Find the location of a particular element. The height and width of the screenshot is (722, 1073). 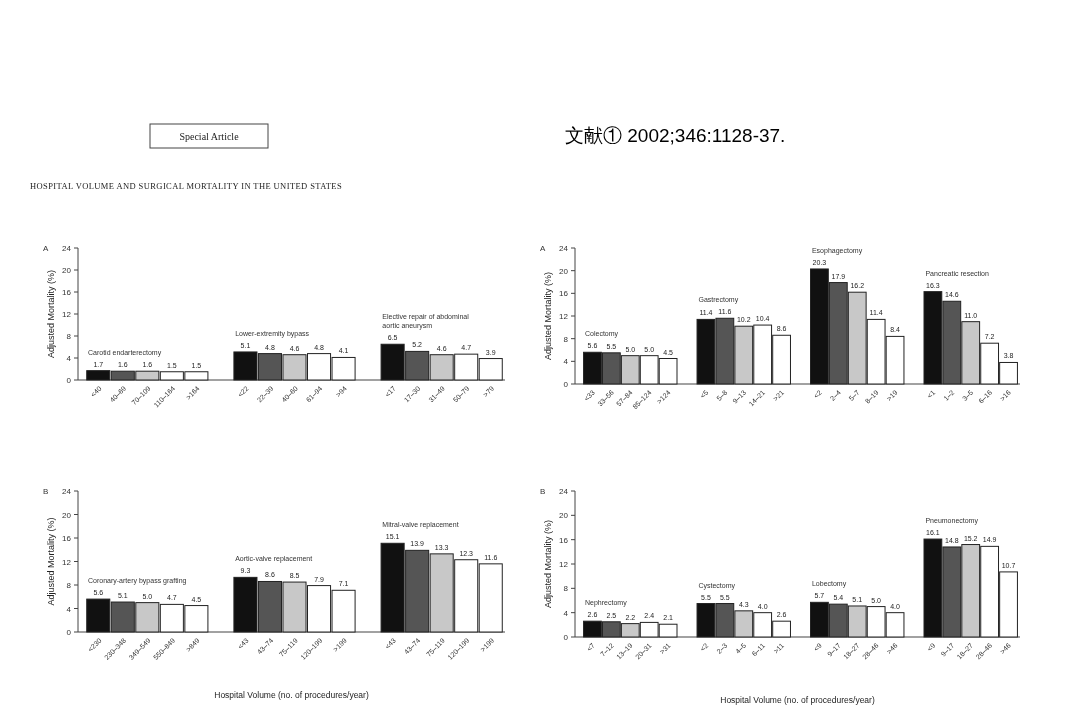

text: 文献① 2002;346:1128-37. is located at coordinates (675, 135).